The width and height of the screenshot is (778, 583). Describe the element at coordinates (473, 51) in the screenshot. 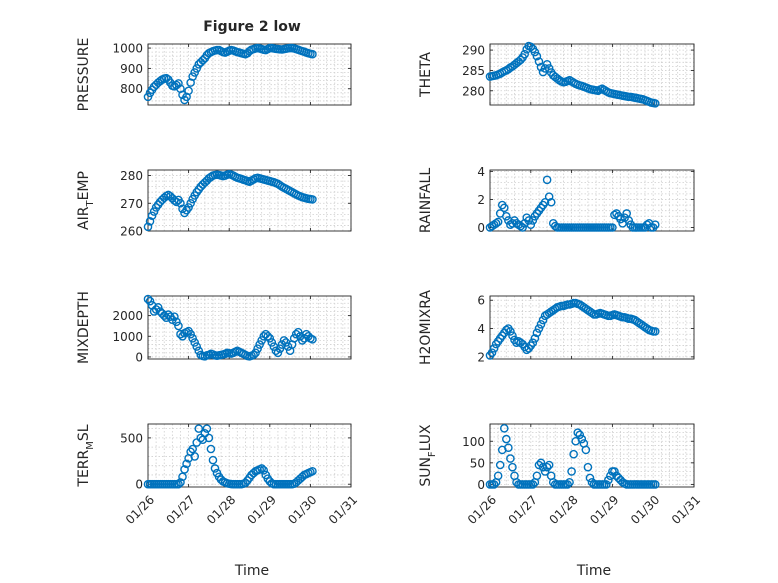

I see `y-tick-label: 290` at that location.